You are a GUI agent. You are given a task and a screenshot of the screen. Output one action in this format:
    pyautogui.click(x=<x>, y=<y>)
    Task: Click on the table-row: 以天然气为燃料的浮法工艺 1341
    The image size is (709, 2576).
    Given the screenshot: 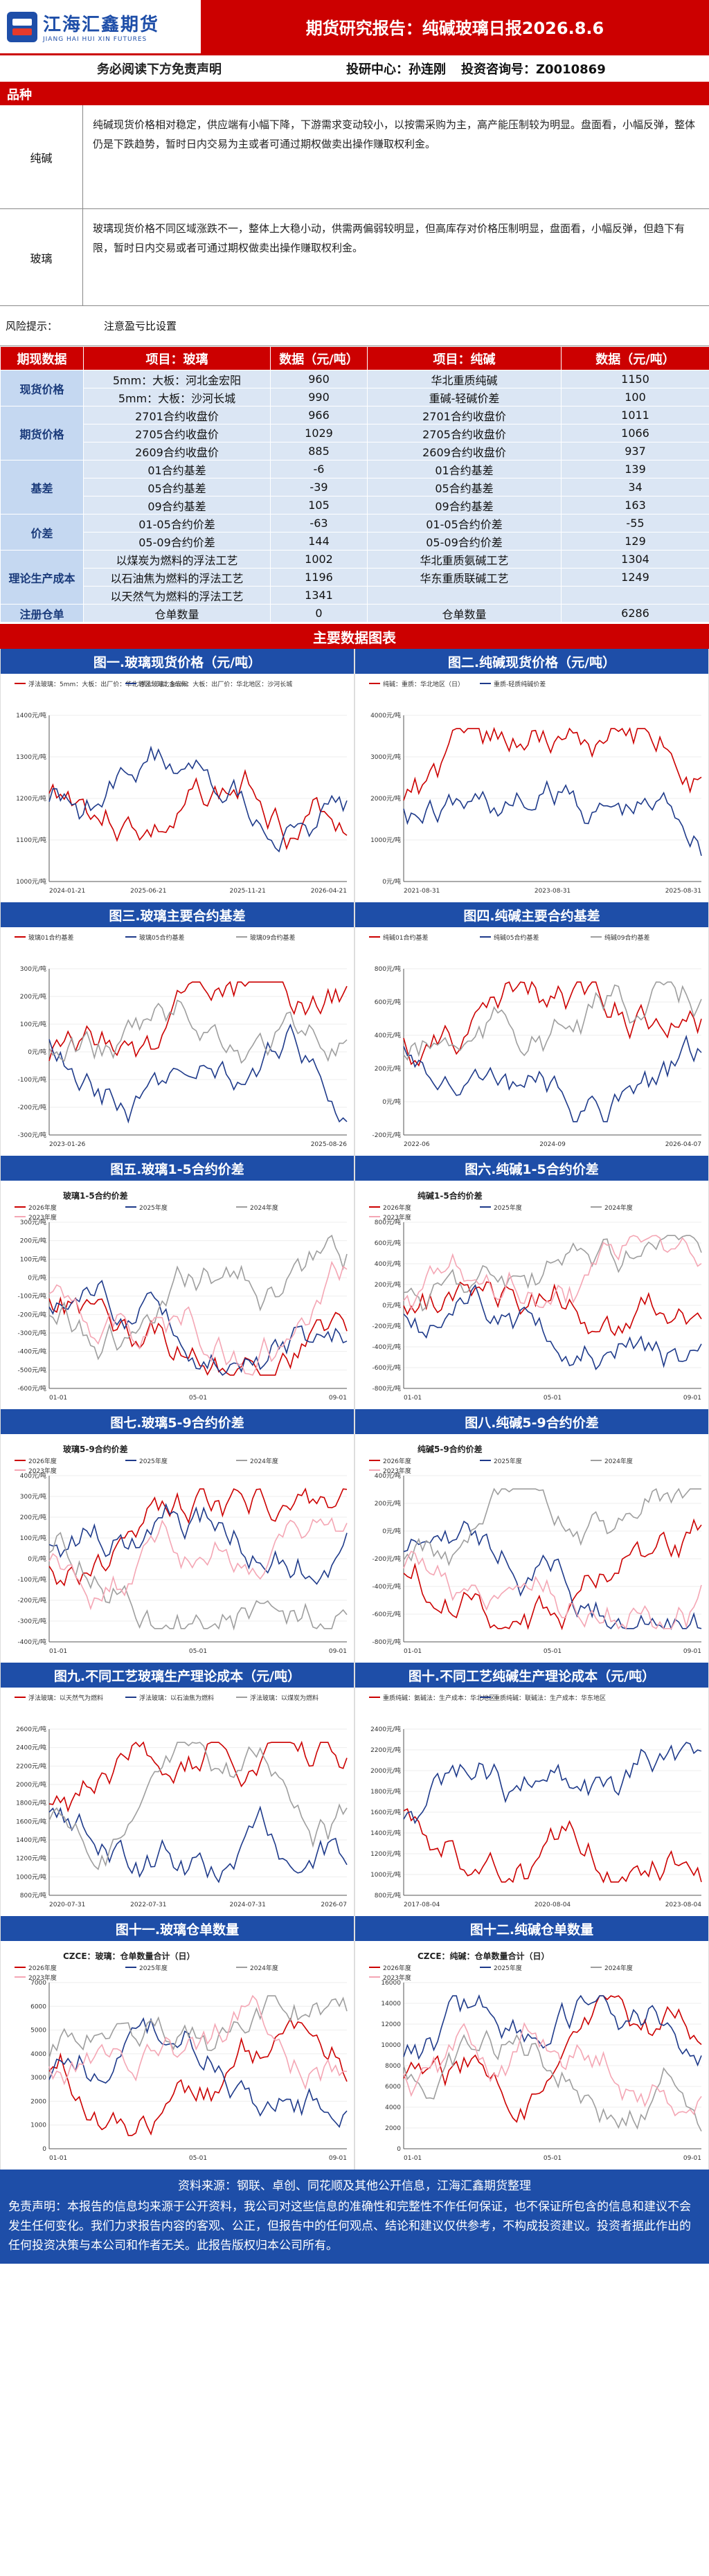 What is the action you would take?
    pyautogui.click(x=355, y=595)
    